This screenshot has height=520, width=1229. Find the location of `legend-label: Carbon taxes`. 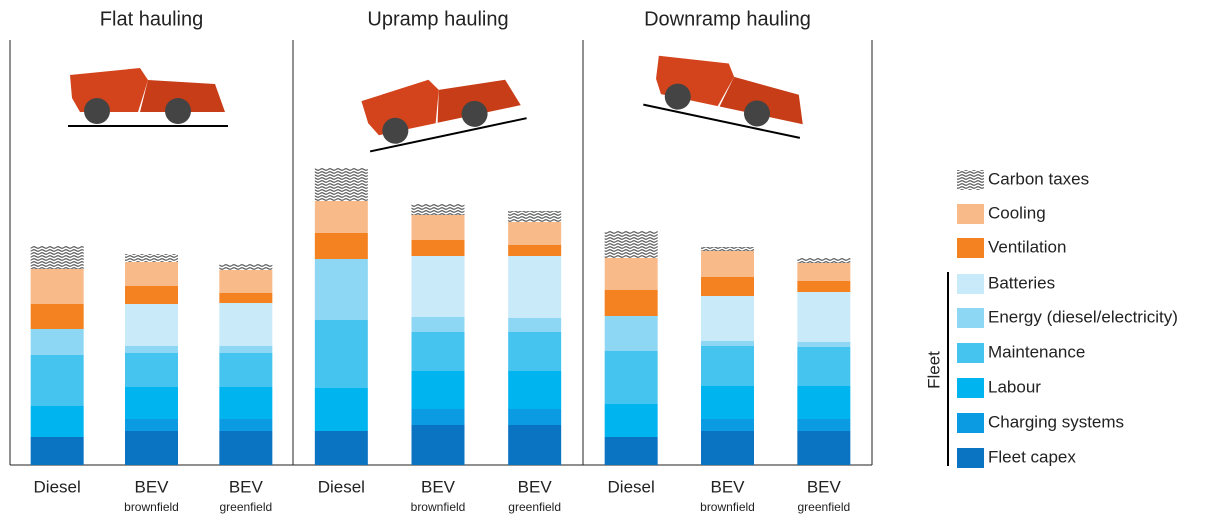

legend-label: Carbon taxes is located at coordinates (1038, 178).